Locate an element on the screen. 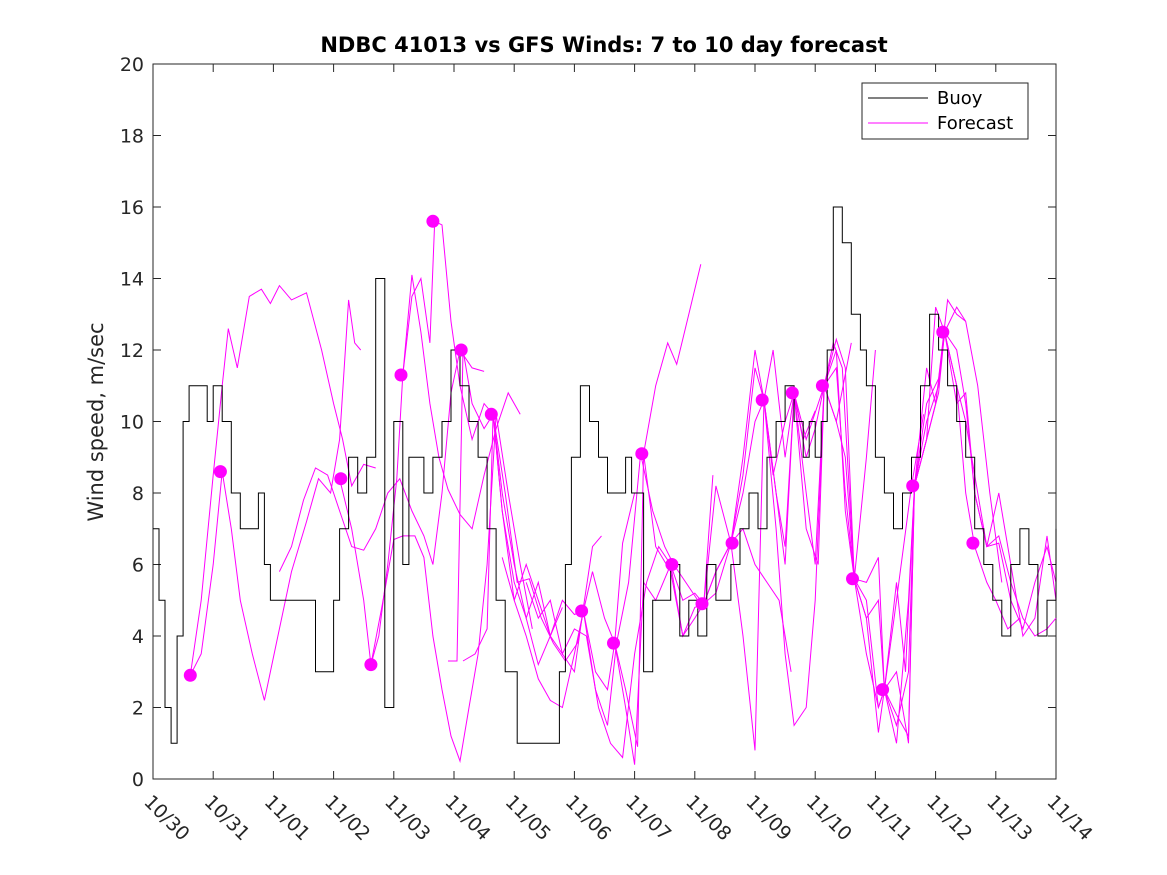 This screenshot has width=1167, height=875. legend-box is located at coordinates (945, 111).